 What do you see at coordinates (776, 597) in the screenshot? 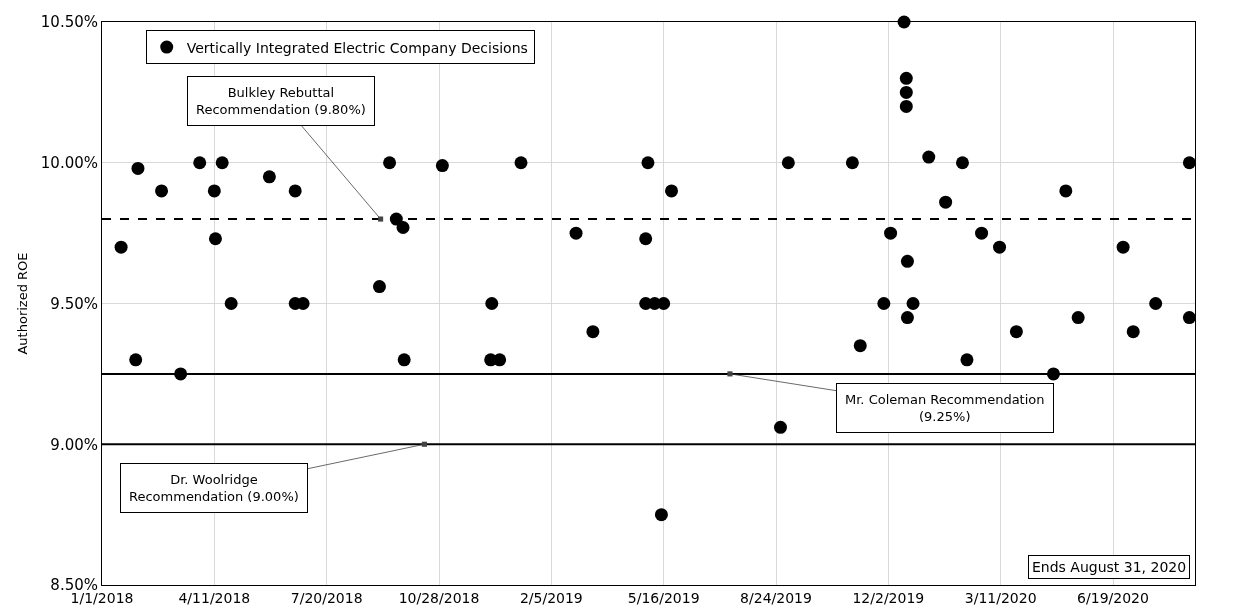
I see `x-tick-label: 8/24/2019` at bounding box center [776, 597].